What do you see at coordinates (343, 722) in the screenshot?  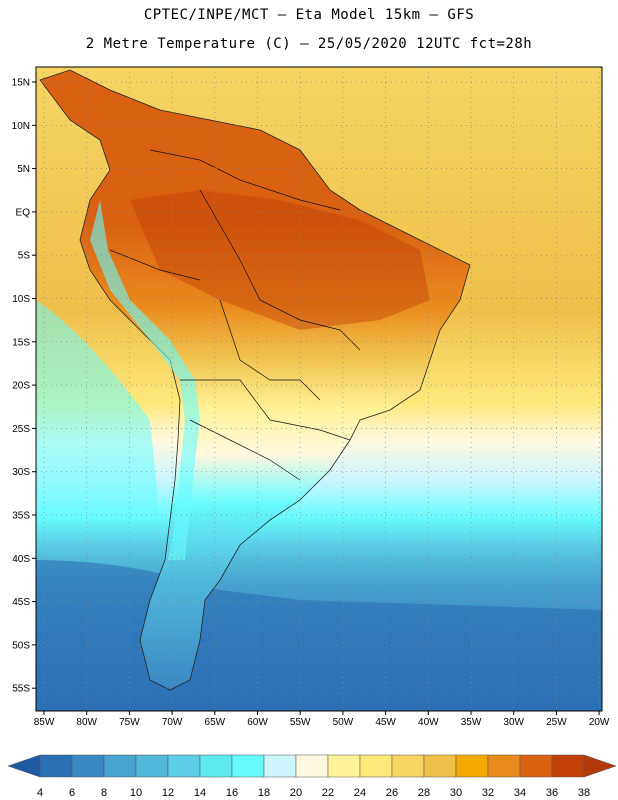 I see `lon-label: 50W` at bounding box center [343, 722].